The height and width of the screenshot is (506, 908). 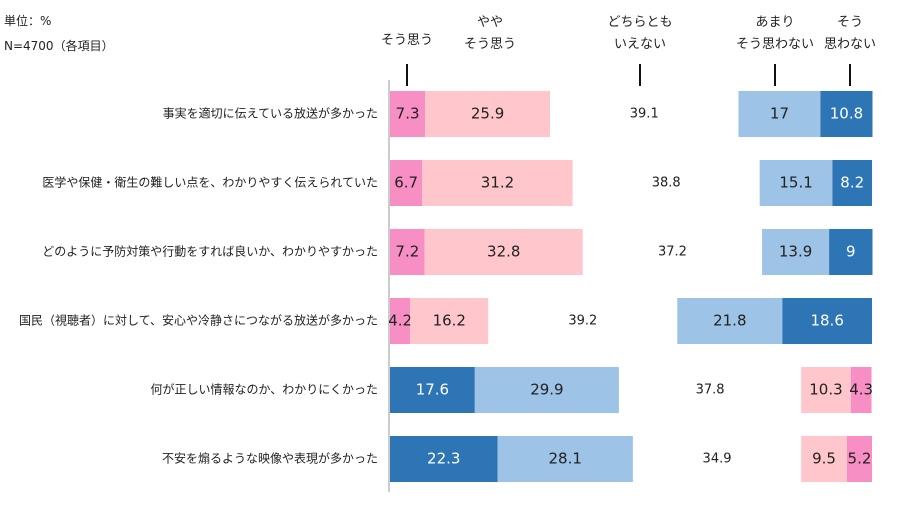 I want to click on category-label: 事実を適切に伝えている放送が多かった, so click(x=270, y=113).